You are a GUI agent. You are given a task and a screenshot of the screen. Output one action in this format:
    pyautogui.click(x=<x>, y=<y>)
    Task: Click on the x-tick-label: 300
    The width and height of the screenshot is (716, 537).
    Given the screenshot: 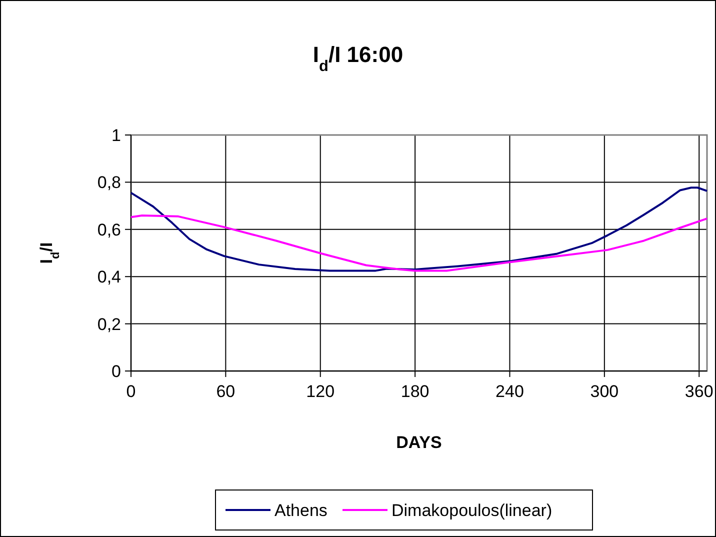 What is the action you would take?
    pyautogui.click(x=604, y=391)
    